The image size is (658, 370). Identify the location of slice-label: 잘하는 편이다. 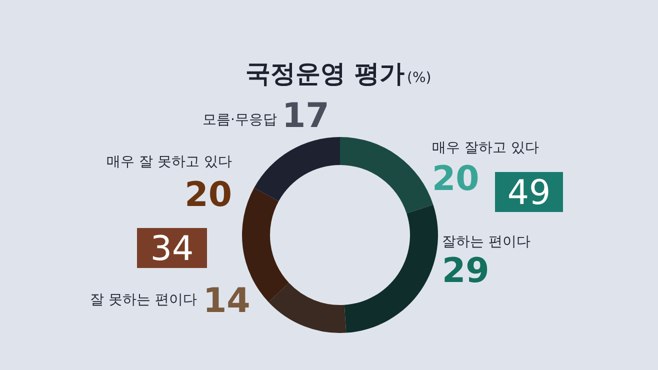
(486, 242).